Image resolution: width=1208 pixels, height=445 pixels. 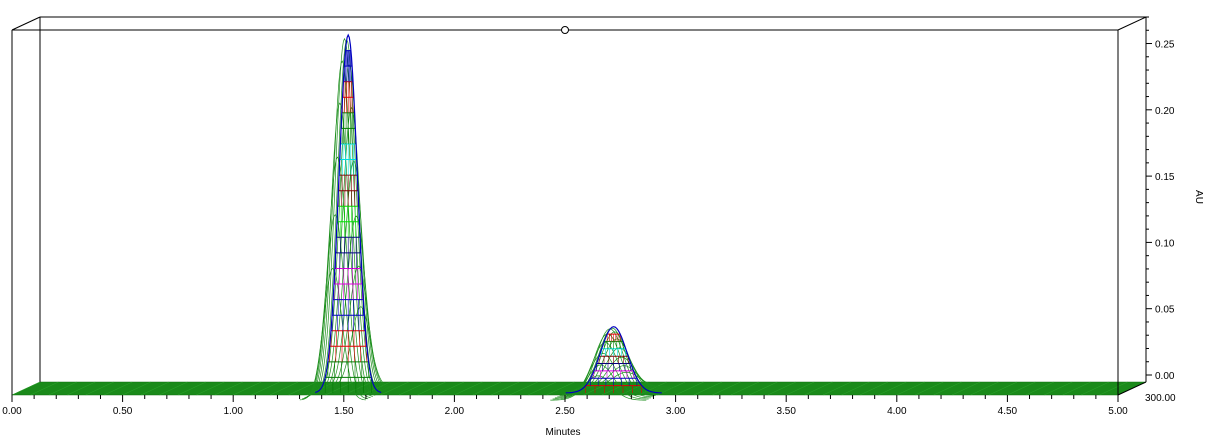 What do you see at coordinates (676, 411) in the screenshot?
I see `x-tick-label: 3.00` at bounding box center [676, 411].